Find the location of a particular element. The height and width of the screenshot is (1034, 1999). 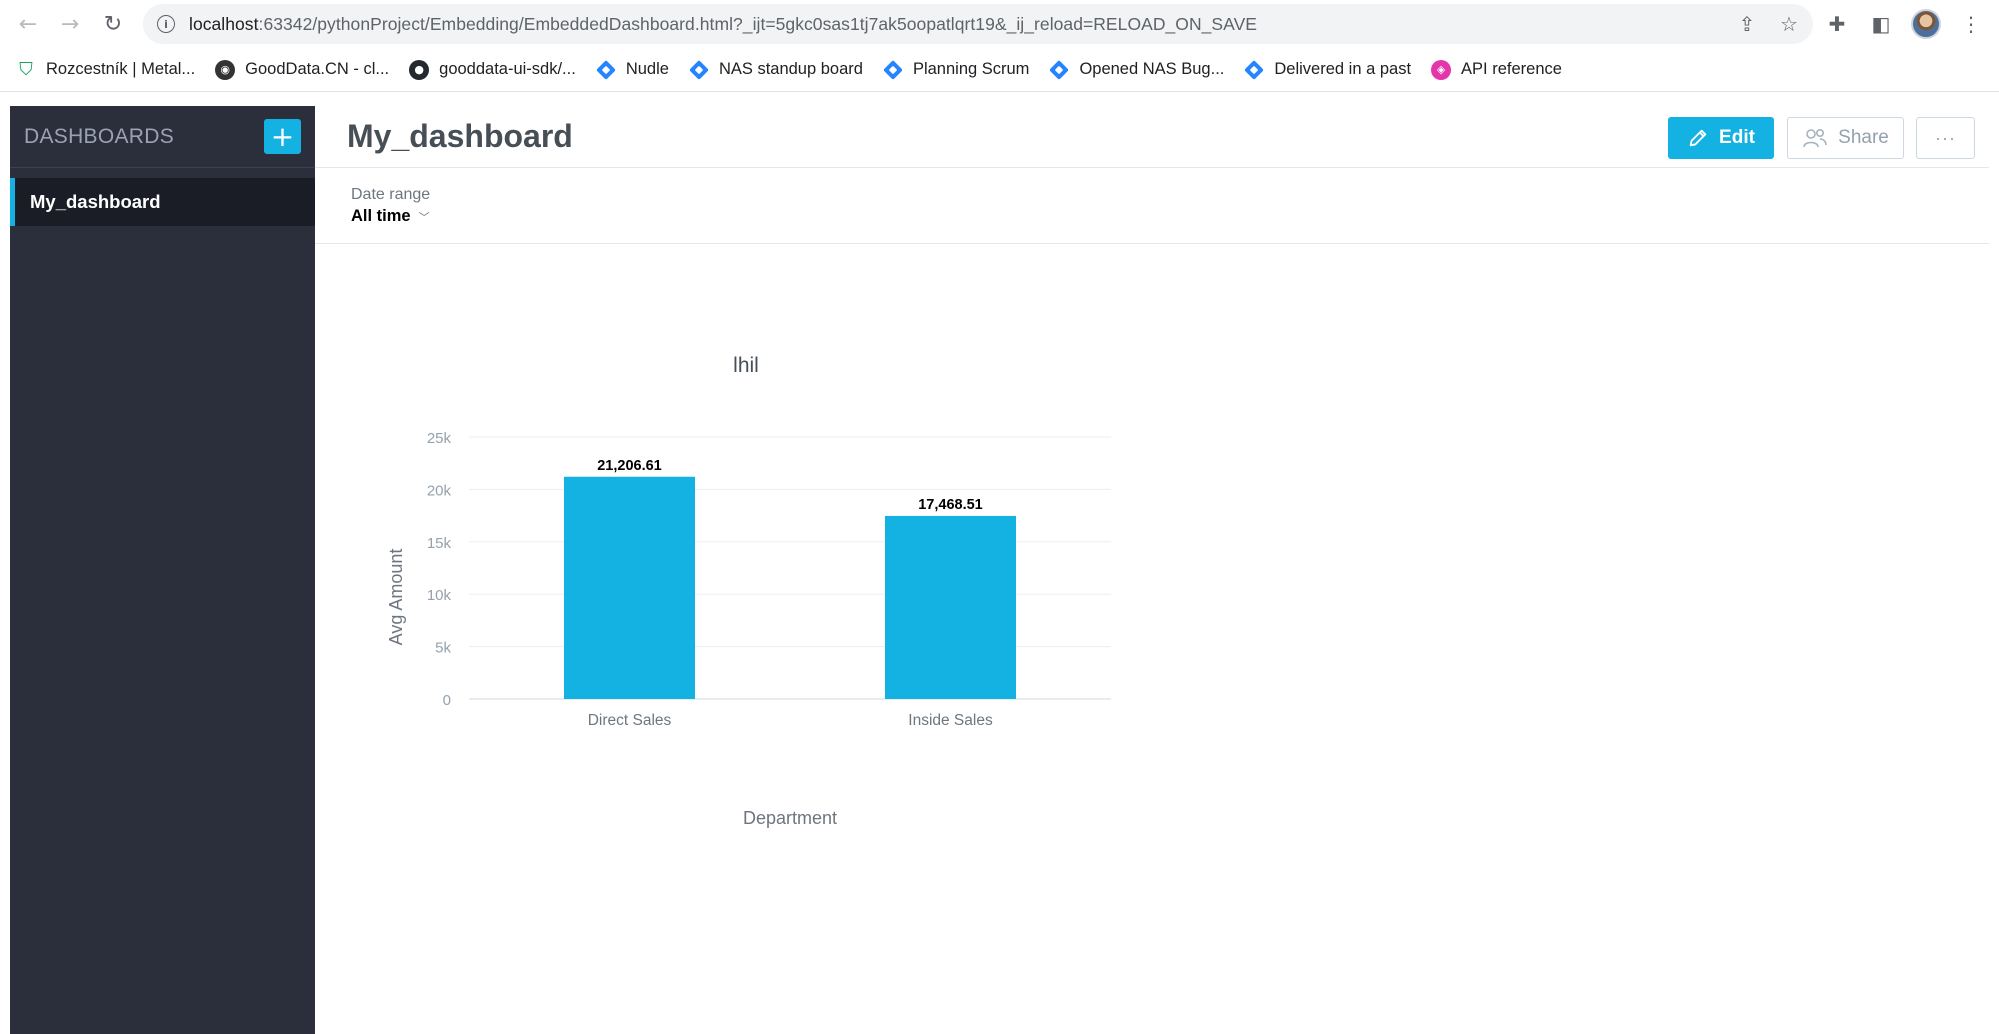

bookmark-item: Delivered in a past is located at coordinates (1328, 69).